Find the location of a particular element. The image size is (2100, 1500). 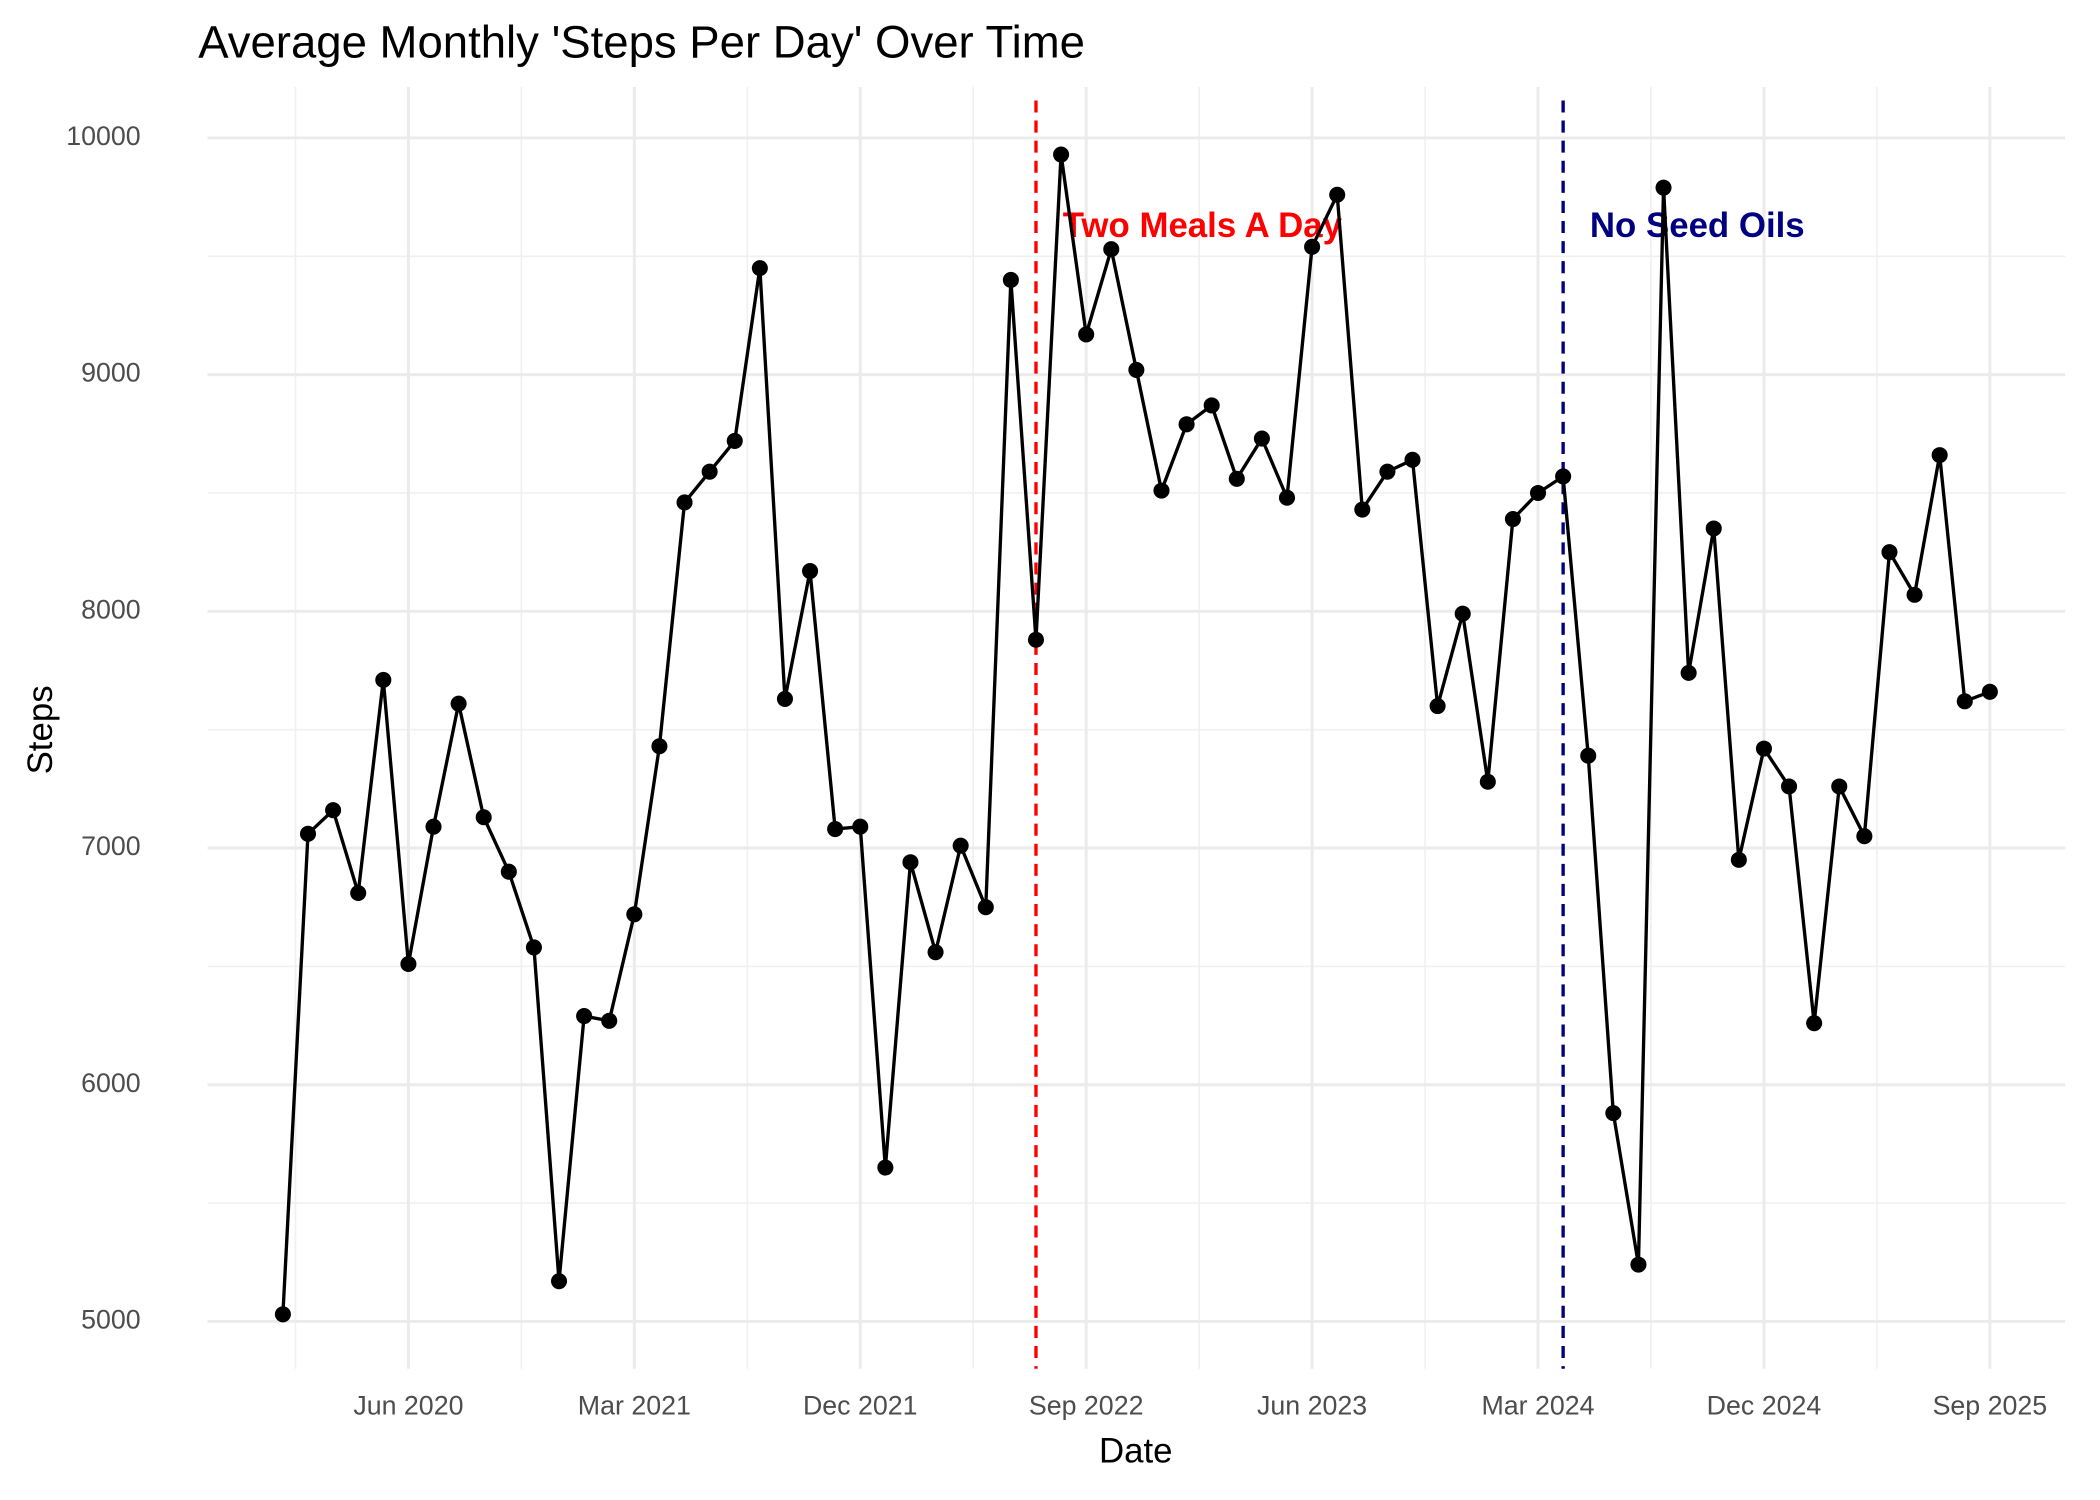

x-tick-label: Sep 2025 is located at coordinates (1990, 1406).